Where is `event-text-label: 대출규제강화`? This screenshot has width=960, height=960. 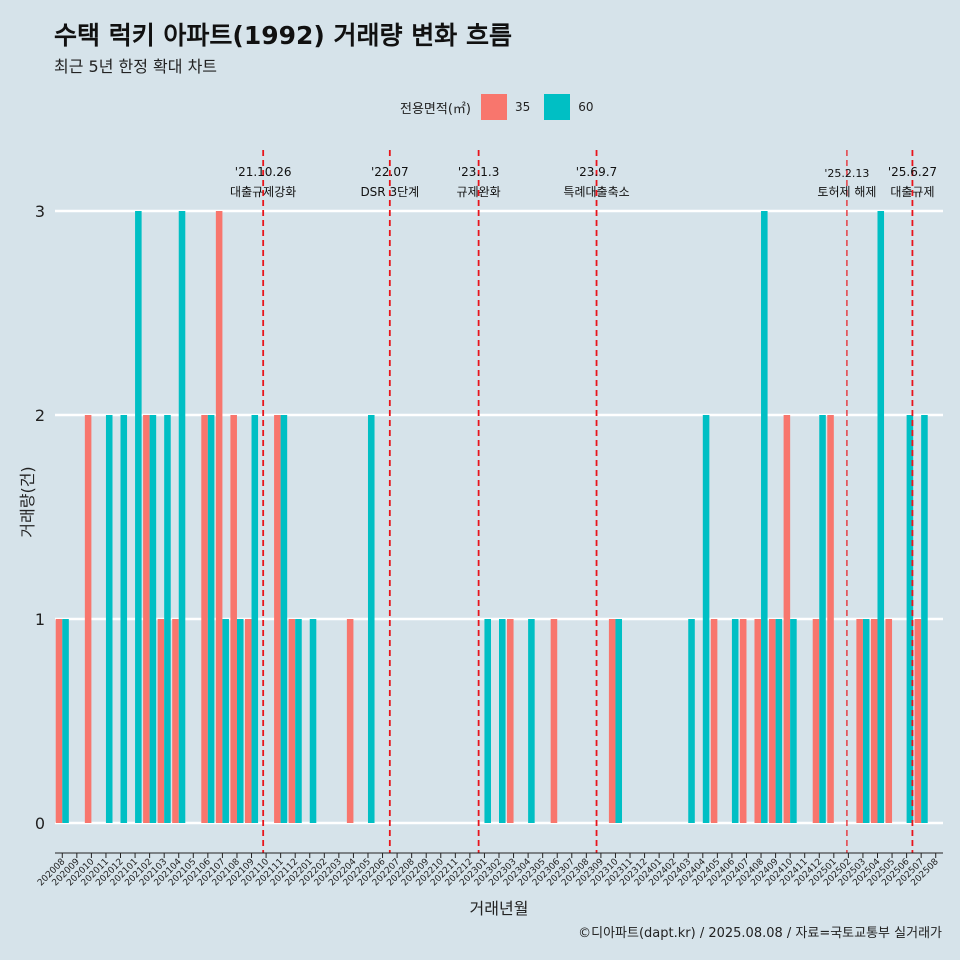 event-text-label: 대출규제강화 is located at coordinates (263, 192).